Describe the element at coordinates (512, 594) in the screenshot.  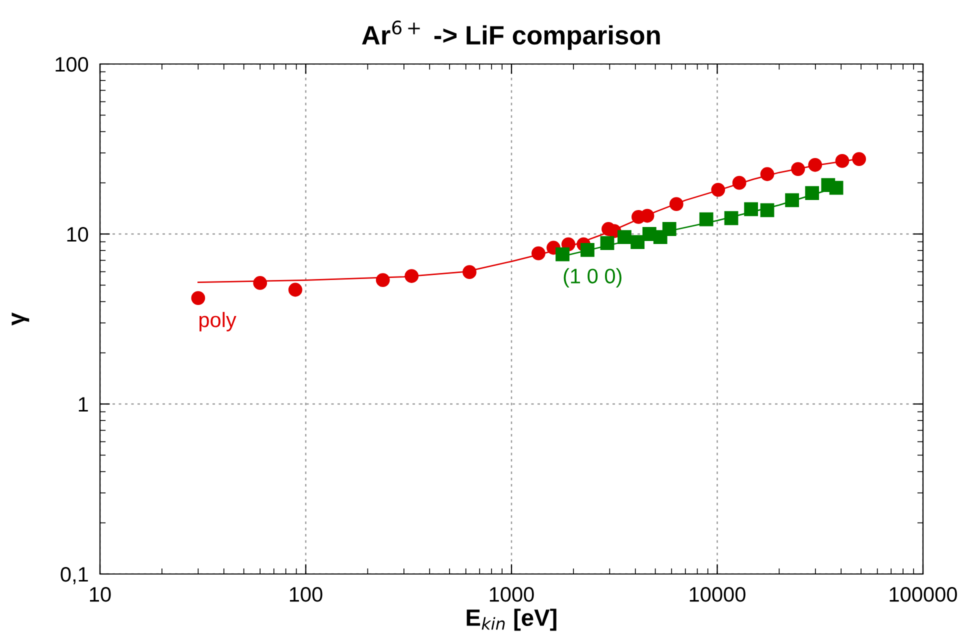
I see `x-tick-label: 1000` at that location.